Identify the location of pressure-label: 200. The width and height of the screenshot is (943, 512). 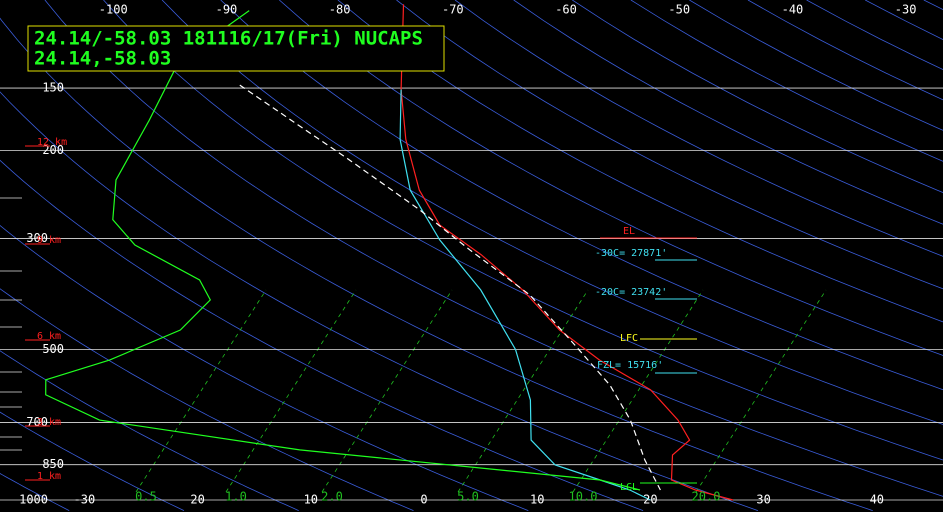
(53, 150).